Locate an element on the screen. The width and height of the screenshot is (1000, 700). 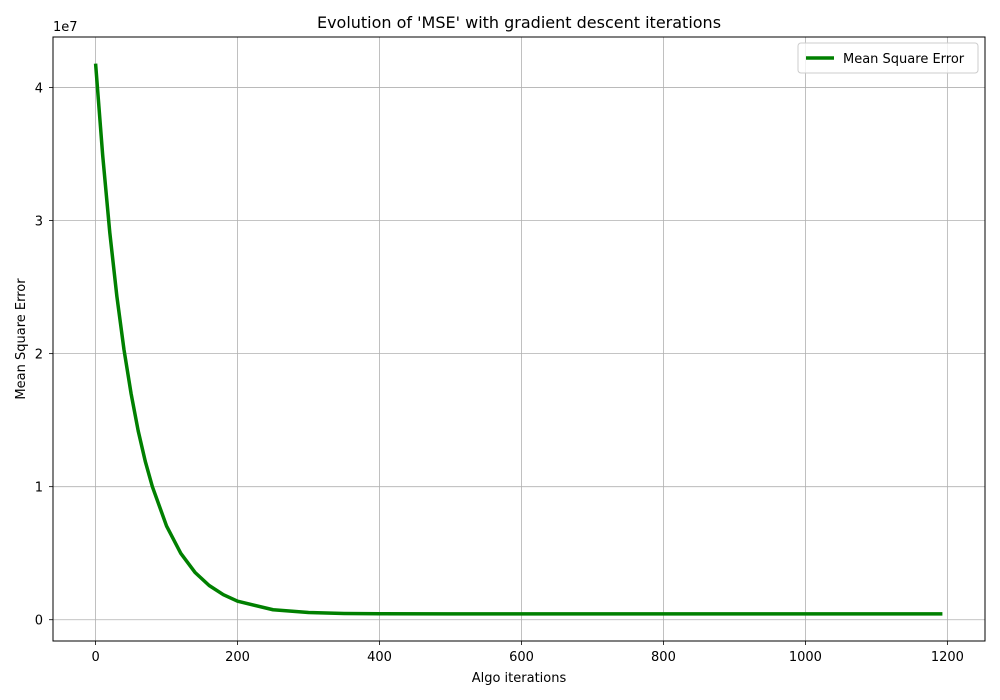
y-axis-title: Mean Square Error is located at coordinates (21, 339).